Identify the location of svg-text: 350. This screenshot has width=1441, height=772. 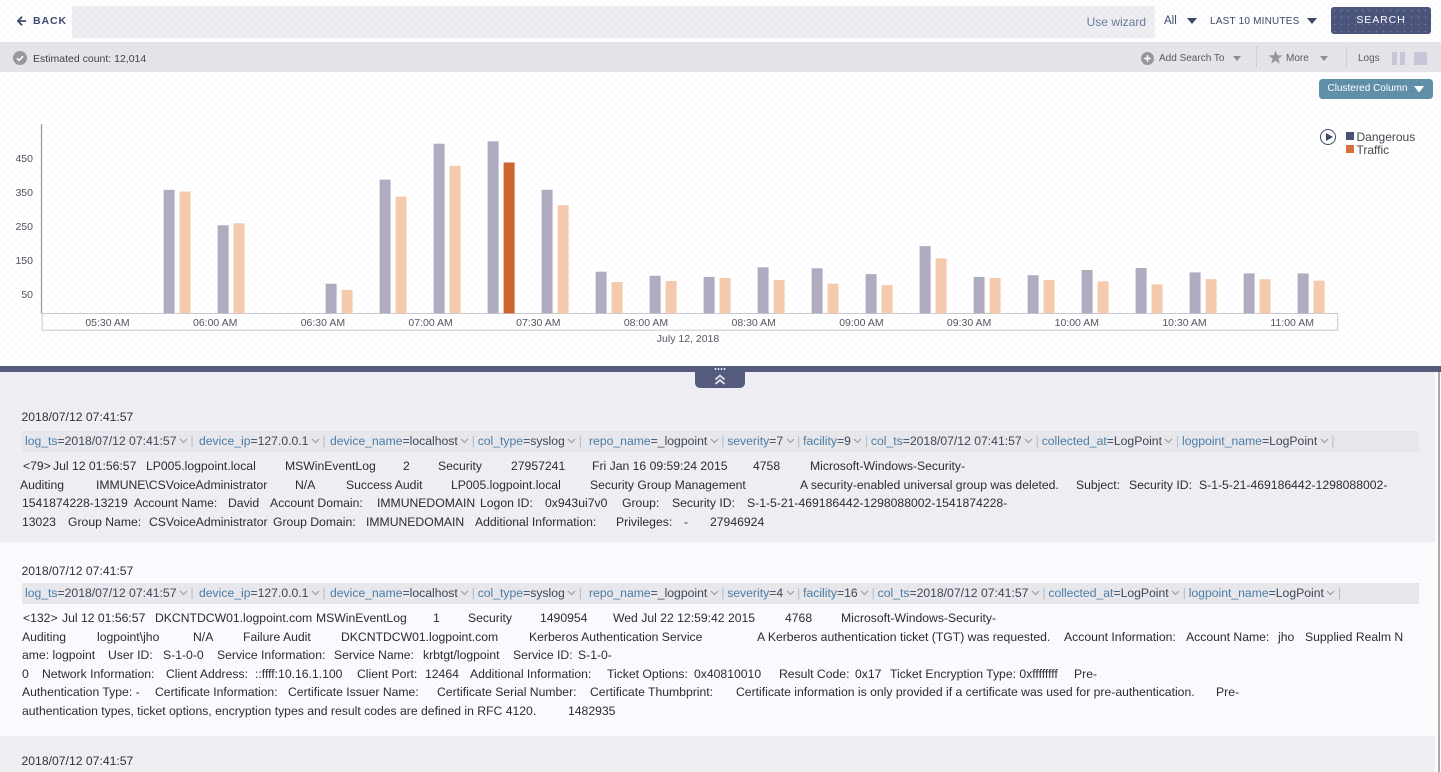
(24, 193).